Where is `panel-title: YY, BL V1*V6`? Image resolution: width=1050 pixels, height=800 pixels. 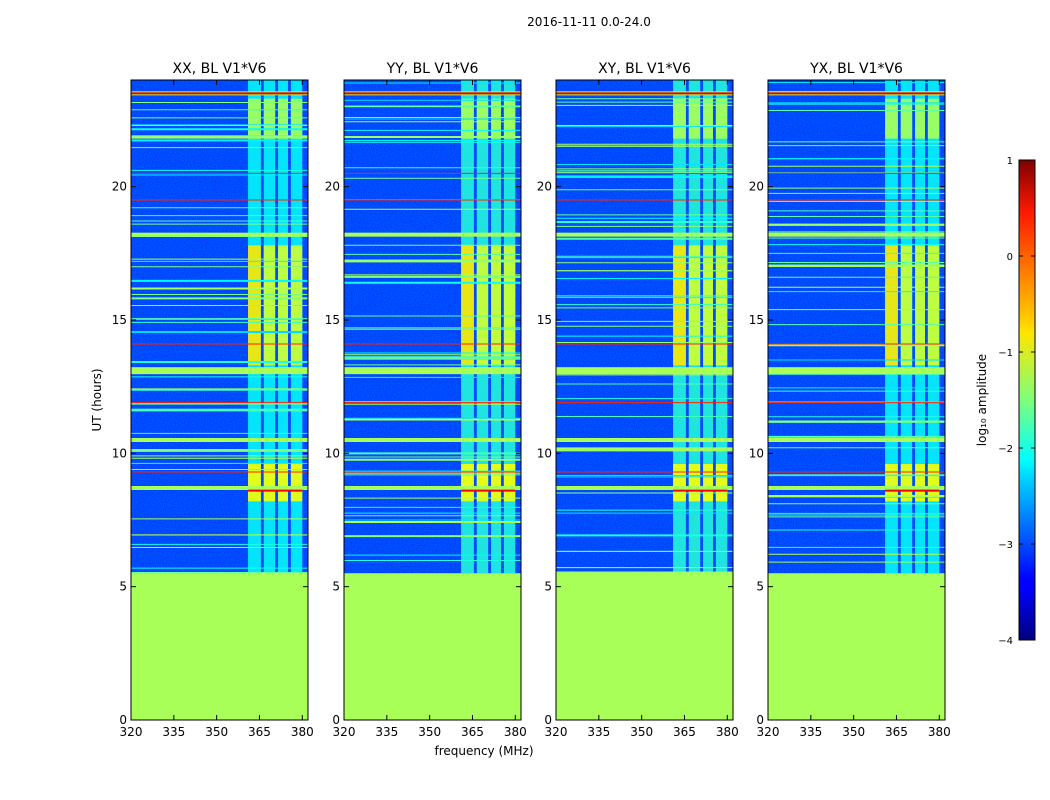
panel-title: YY, BL V1*V6 is located at coordinates (432, 69).